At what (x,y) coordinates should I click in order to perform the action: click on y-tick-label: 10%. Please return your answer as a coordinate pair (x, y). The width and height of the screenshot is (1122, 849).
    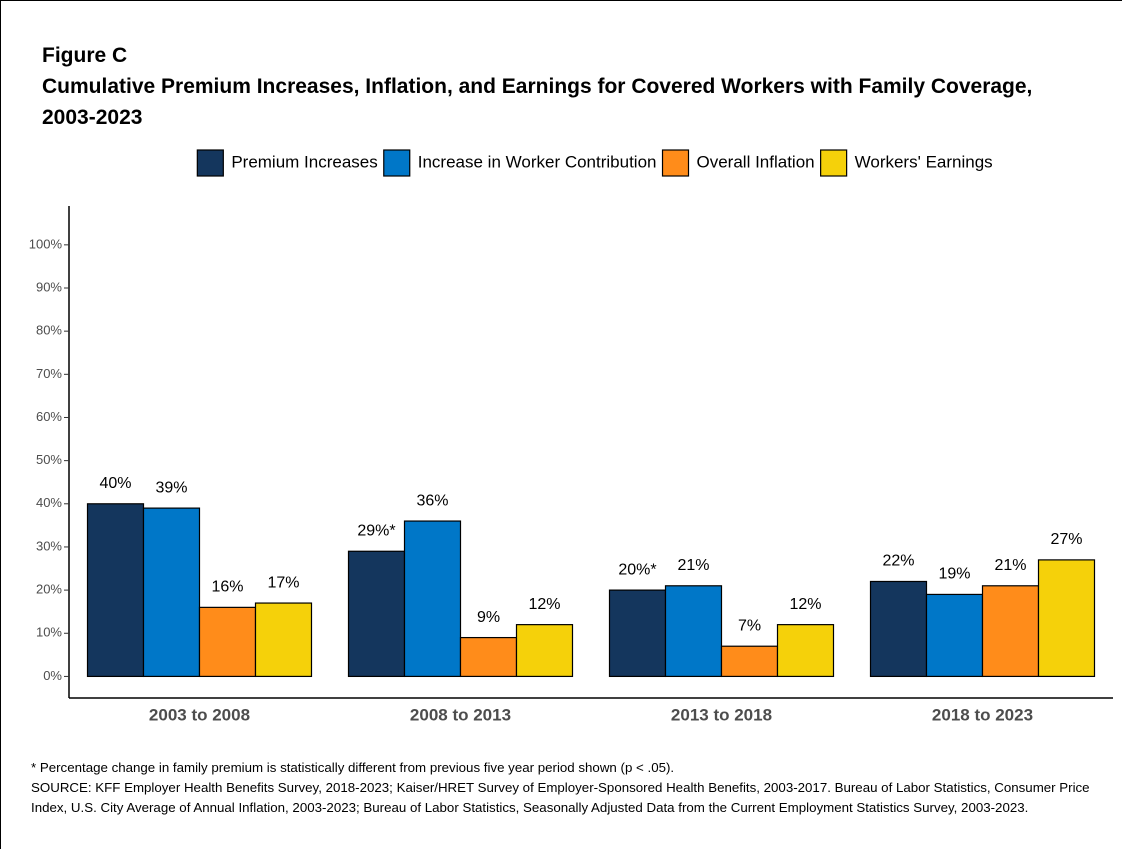
    Looking at the image, I should click on (49, 632).